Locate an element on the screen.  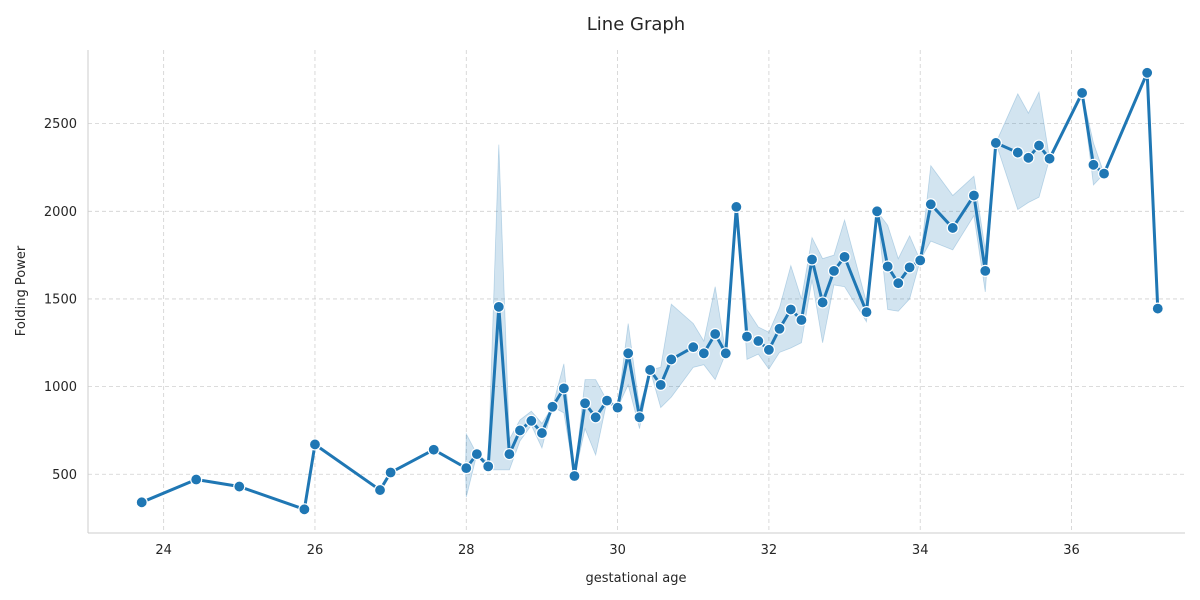
x-tick-label: 34 is located at coordinates (920, 550).